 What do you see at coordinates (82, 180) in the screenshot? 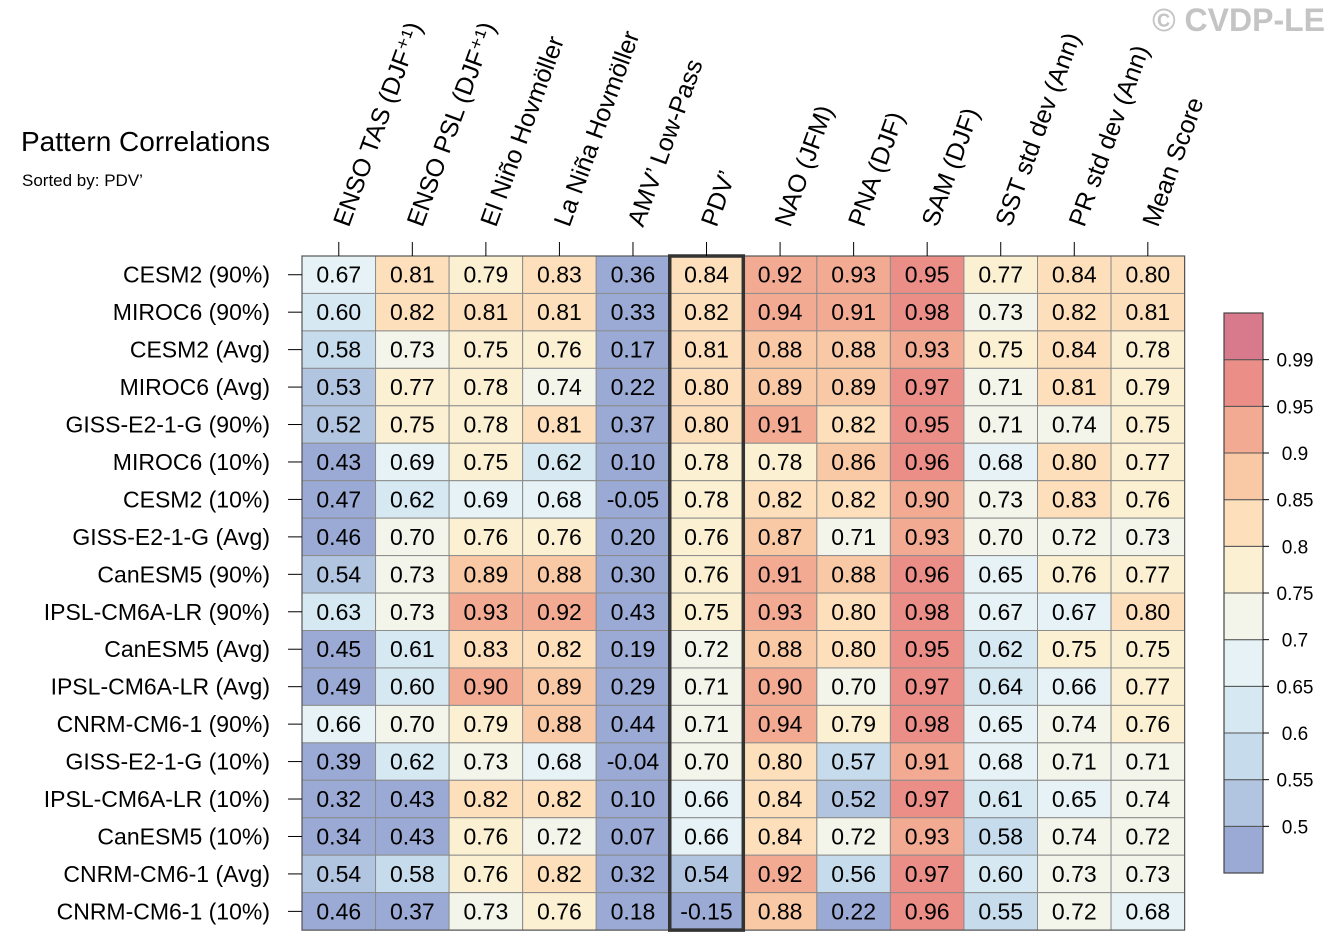
I see `chart-subtitle: Sorted by: PDV’` at bounding box center [82, 180].